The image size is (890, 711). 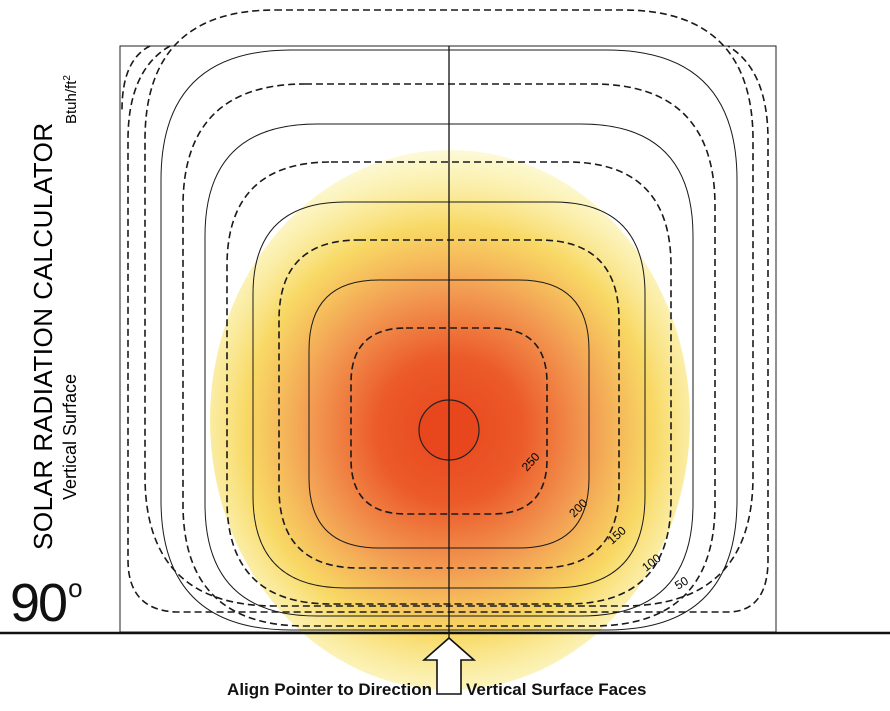 What do you see at coordinates (329, 689) in the screenshot?
I see `pointer-caption-left: Align Pointer to Direction` at bounding box center [329, 689].